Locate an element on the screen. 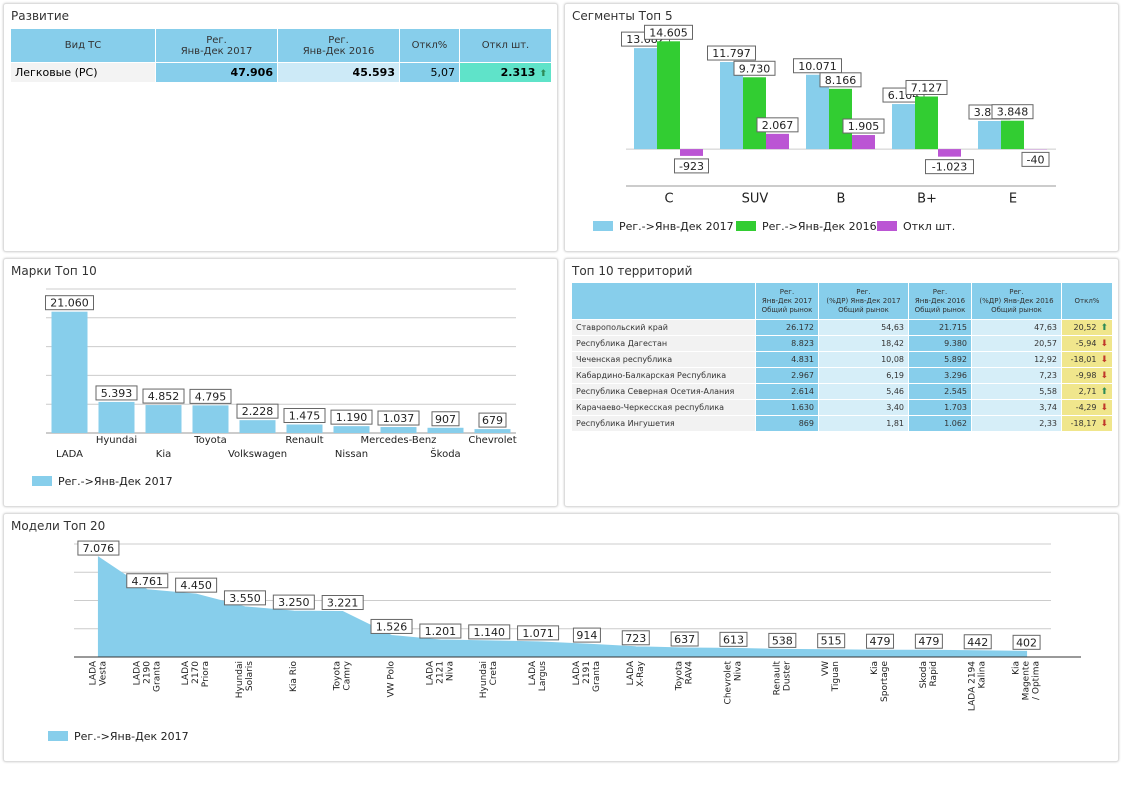 The image size is (1122, 793). cell-text: 20,57 is located at coordinates (1045, 343).